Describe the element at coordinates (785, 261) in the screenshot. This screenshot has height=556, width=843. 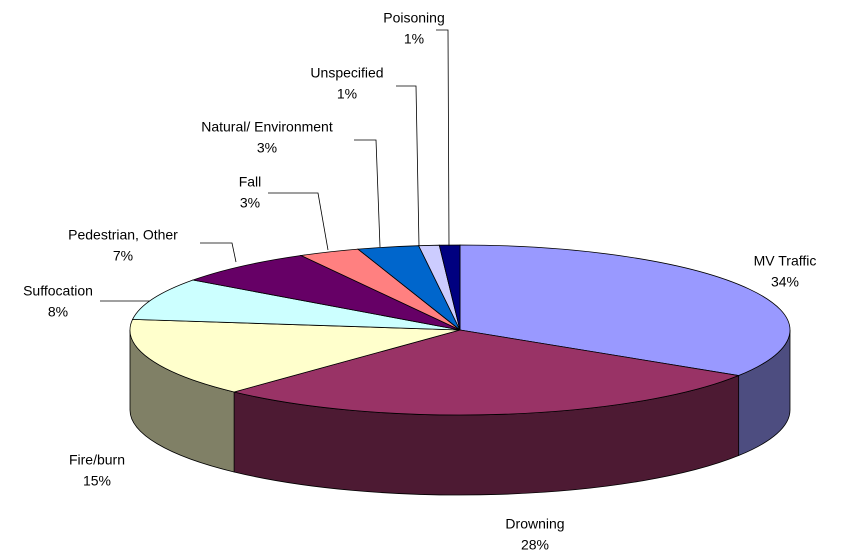
I see `slice-label: MV Traffic` at that location.